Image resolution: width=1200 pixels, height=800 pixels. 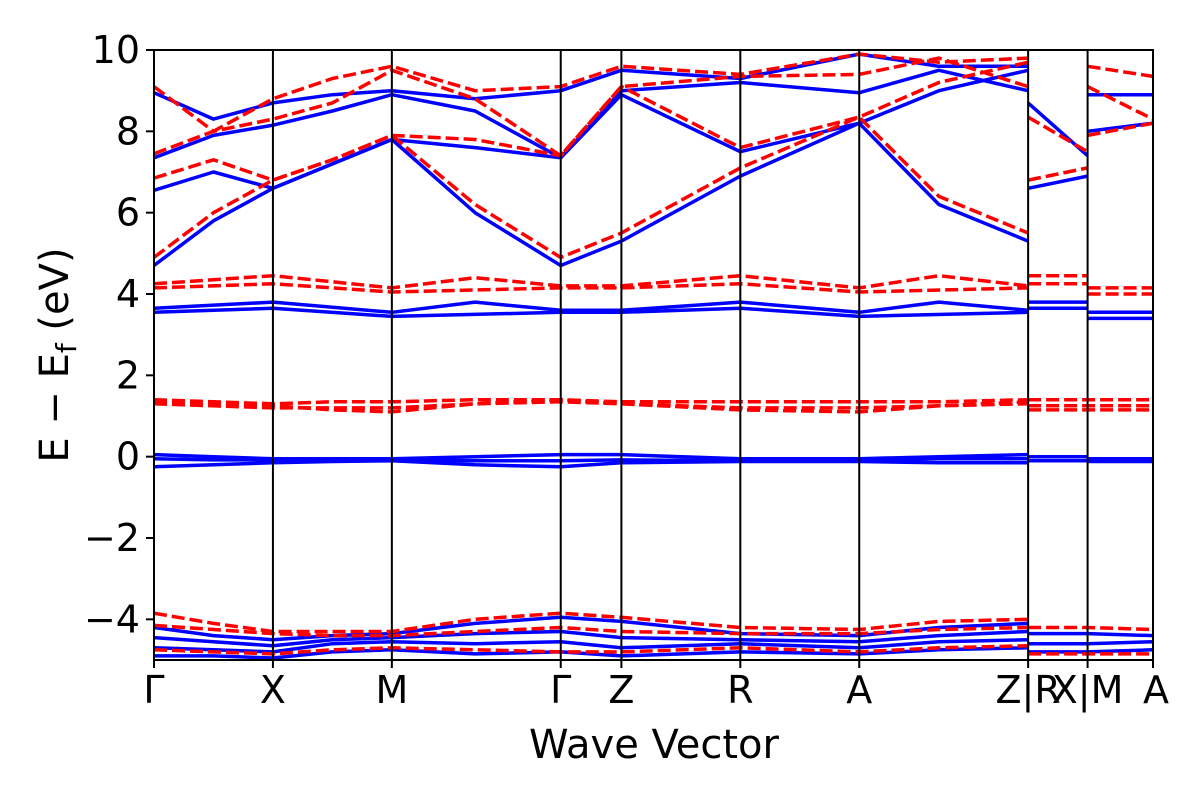 I want to click on y-tick-label: −4, so click(x=112, y=619).